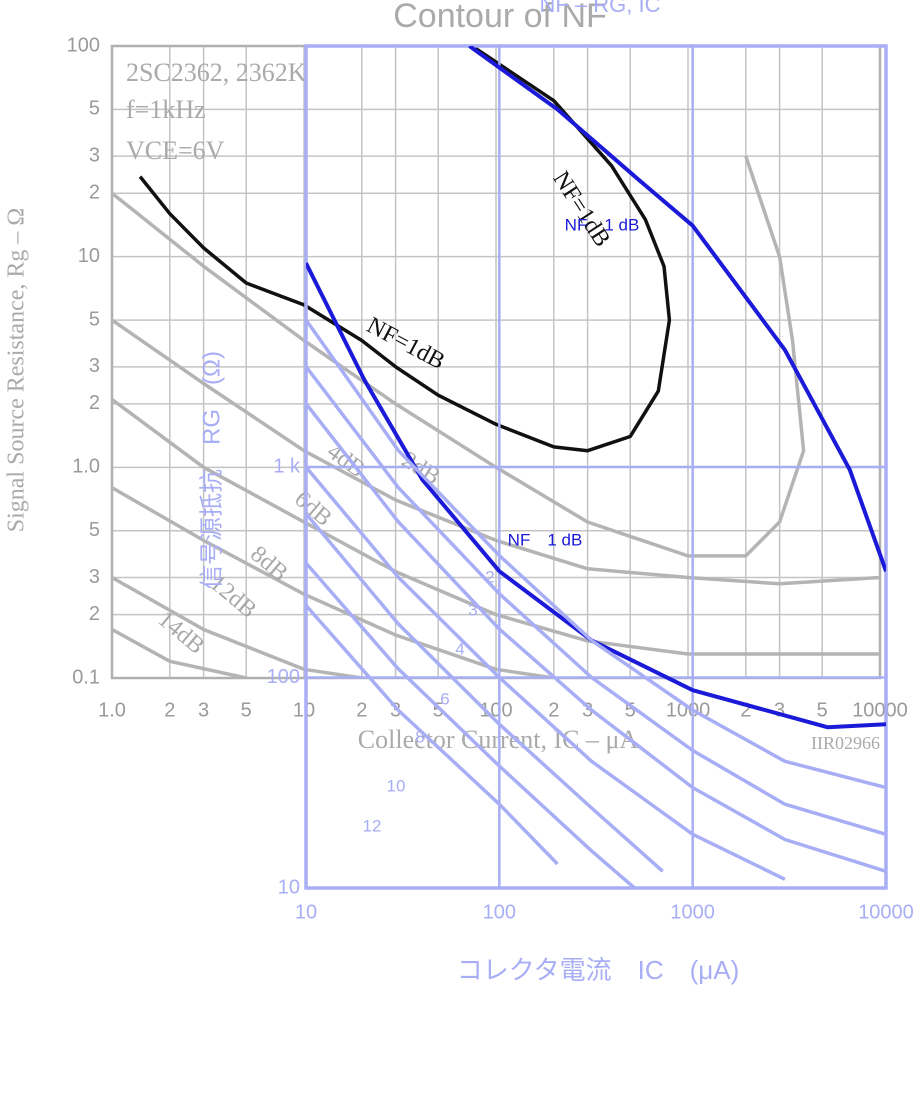  I want to click on y-axis-label: Signal Source Resistance, Rg – Ω, so click(17, 370).